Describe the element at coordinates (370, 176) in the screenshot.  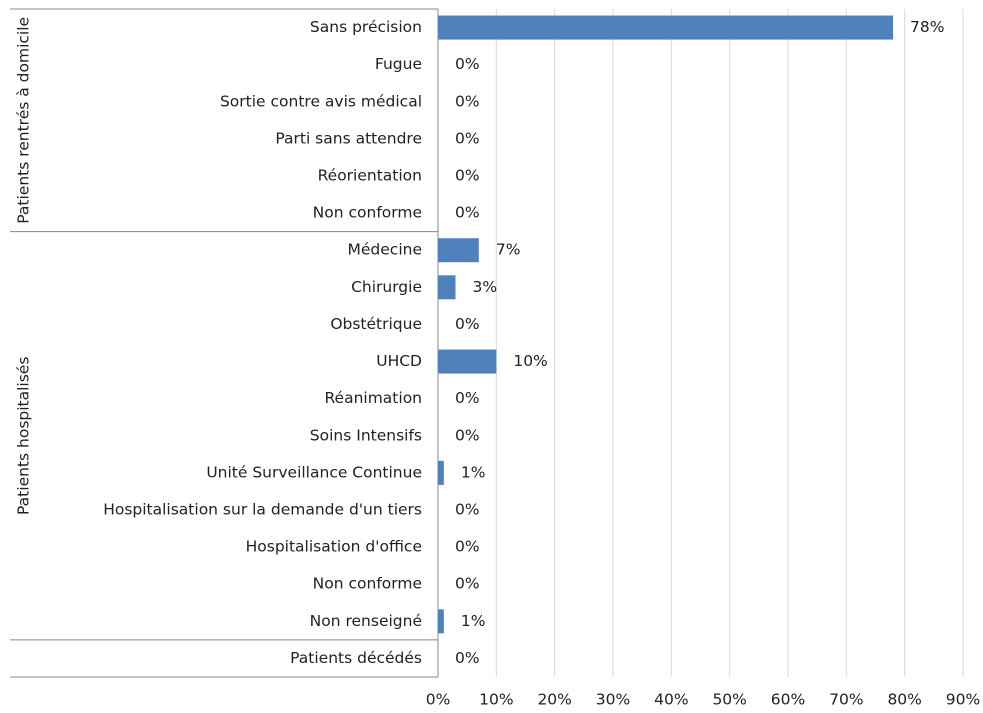
I see `category-label: Réorientation` at that location.